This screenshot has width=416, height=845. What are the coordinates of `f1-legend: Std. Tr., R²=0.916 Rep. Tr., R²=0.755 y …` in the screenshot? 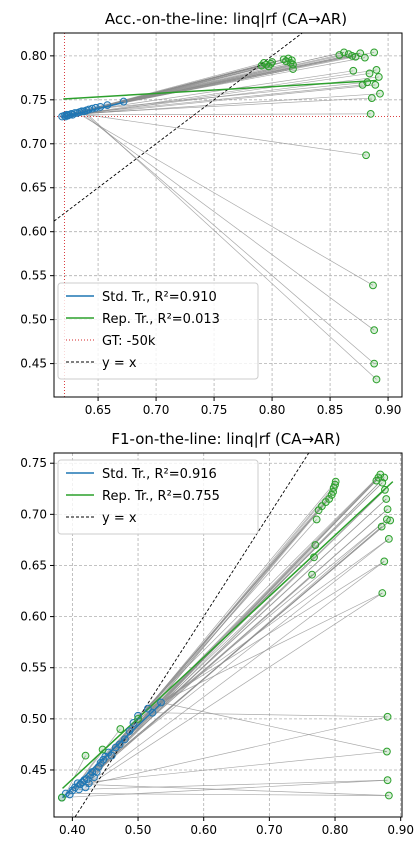 It's located at (158, 497).